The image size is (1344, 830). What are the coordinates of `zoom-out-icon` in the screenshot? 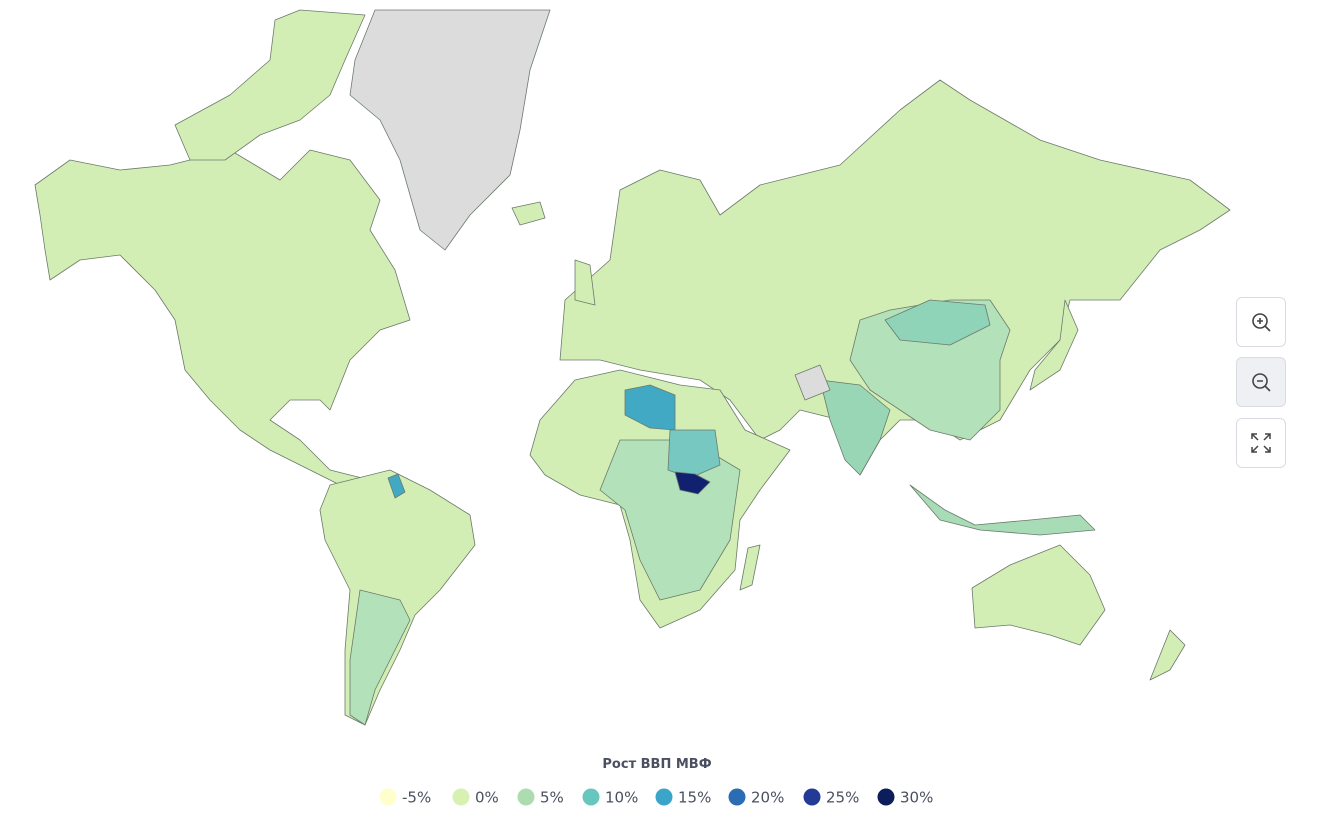 It's located at (1261, 382).